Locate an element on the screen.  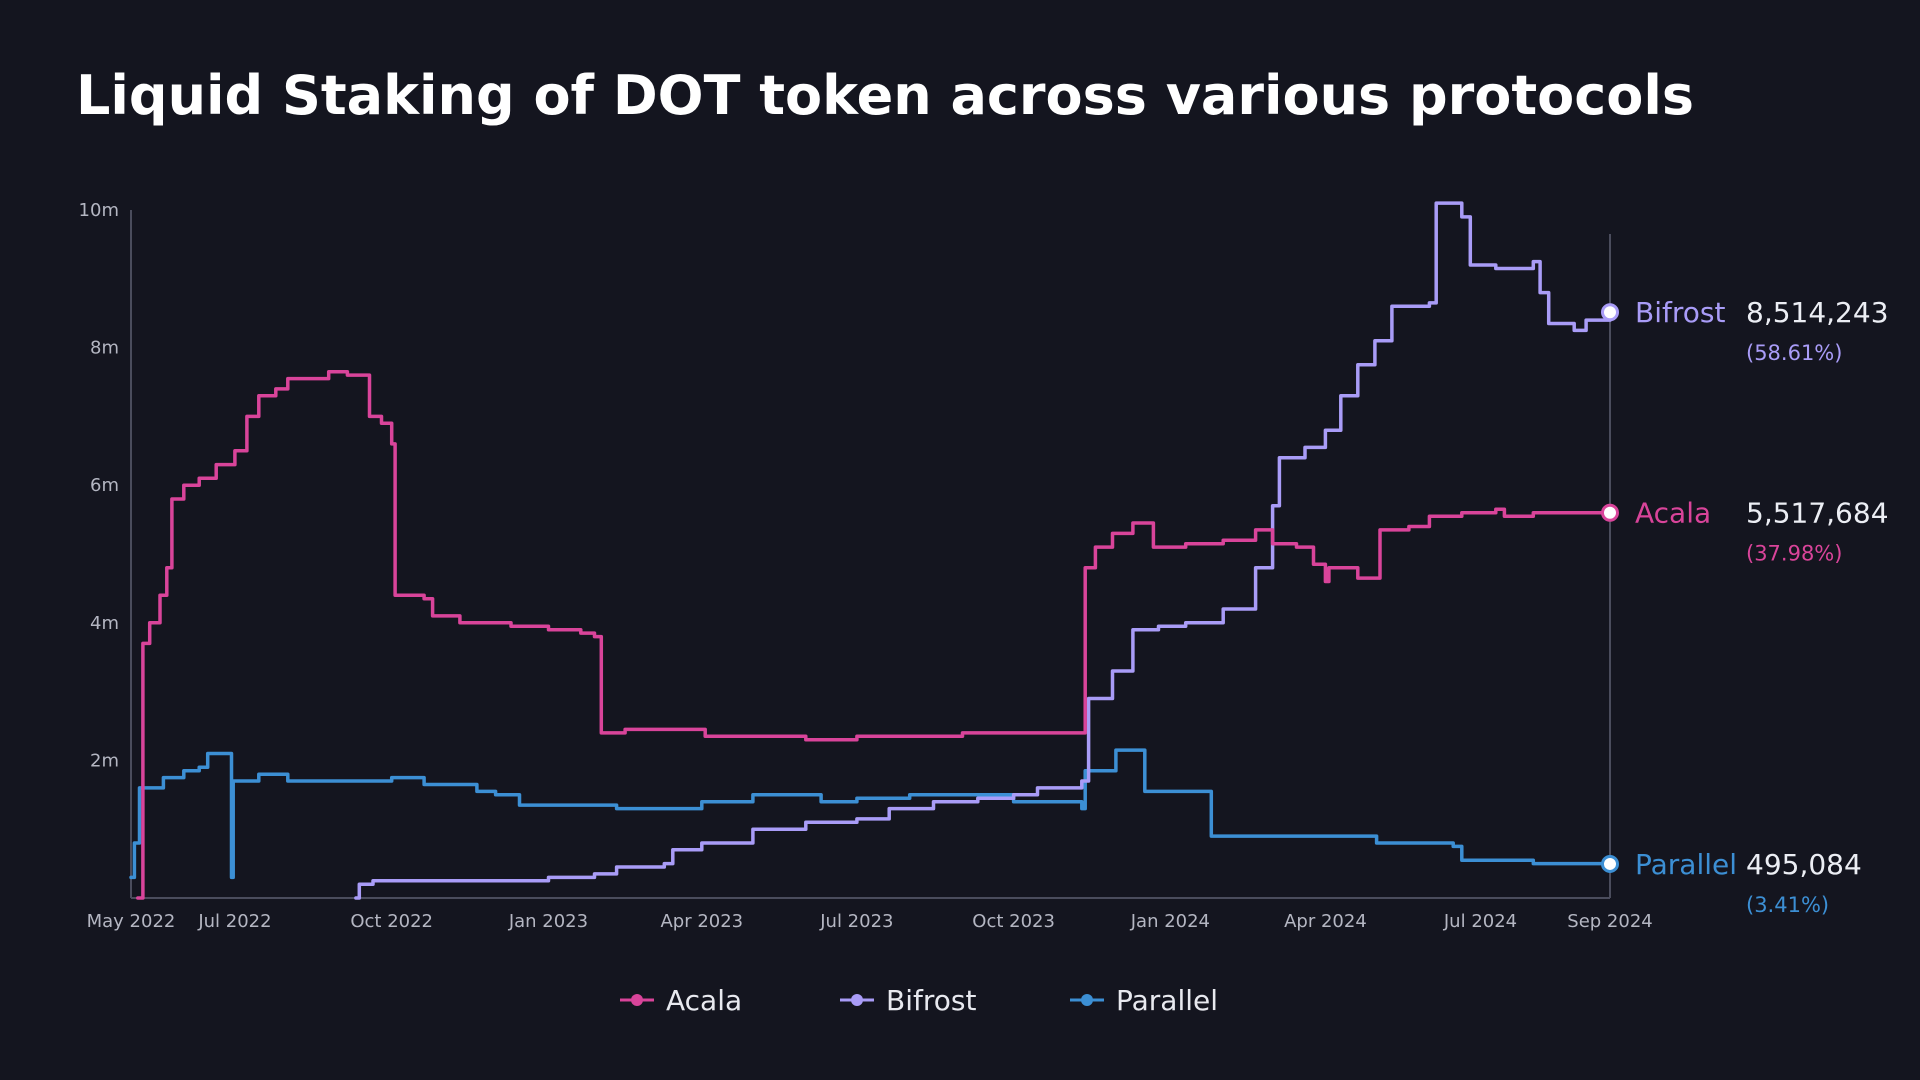
end-label-name: Acala is located at coordinates (1673, 513).